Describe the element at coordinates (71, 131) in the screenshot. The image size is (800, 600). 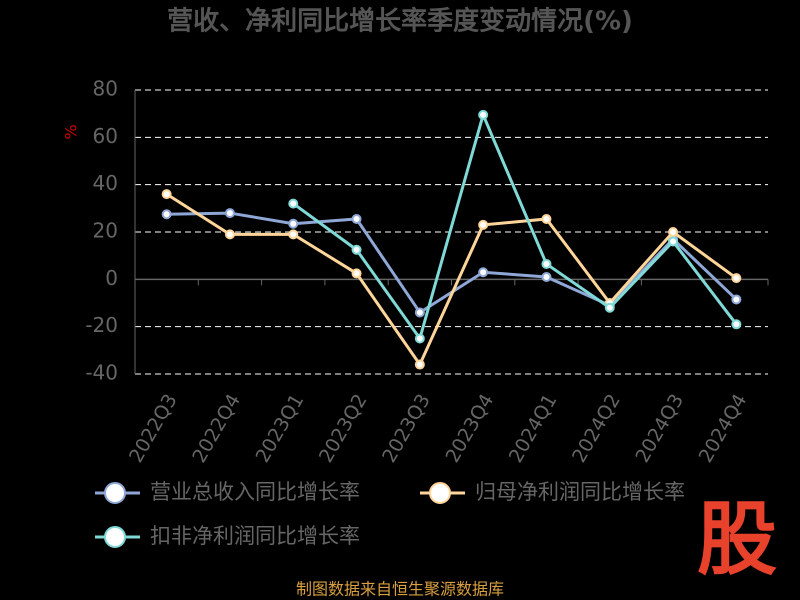
I see `y-axis-label: %` at that location.